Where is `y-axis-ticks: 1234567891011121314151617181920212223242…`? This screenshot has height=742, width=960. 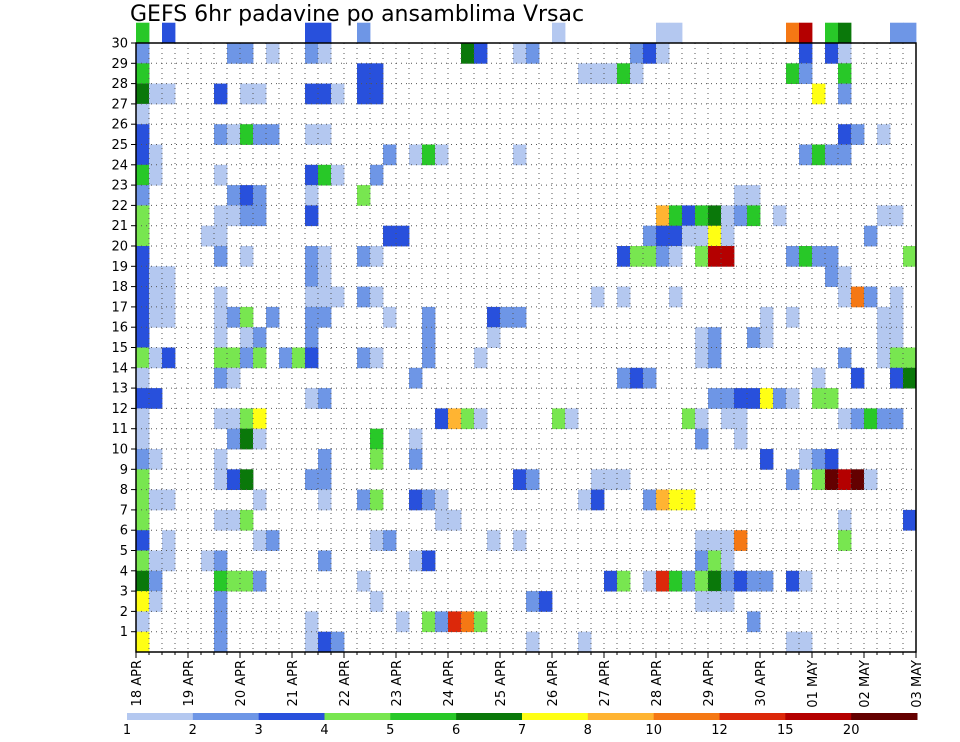
y-axis-ticks: 1234567891011121314151617181920212223242… is located at coordinates (123, 338).